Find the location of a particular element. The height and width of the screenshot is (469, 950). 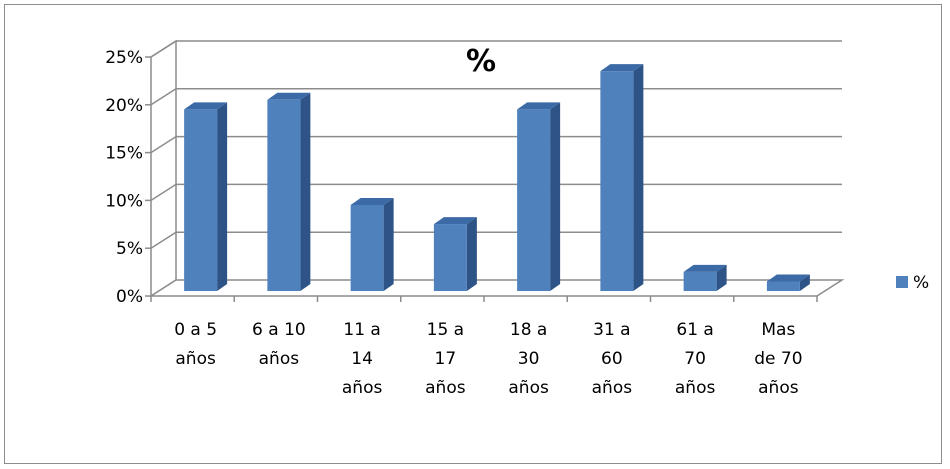

x-tick-label: 0 a 5 años is located at coordinates (195, 344).